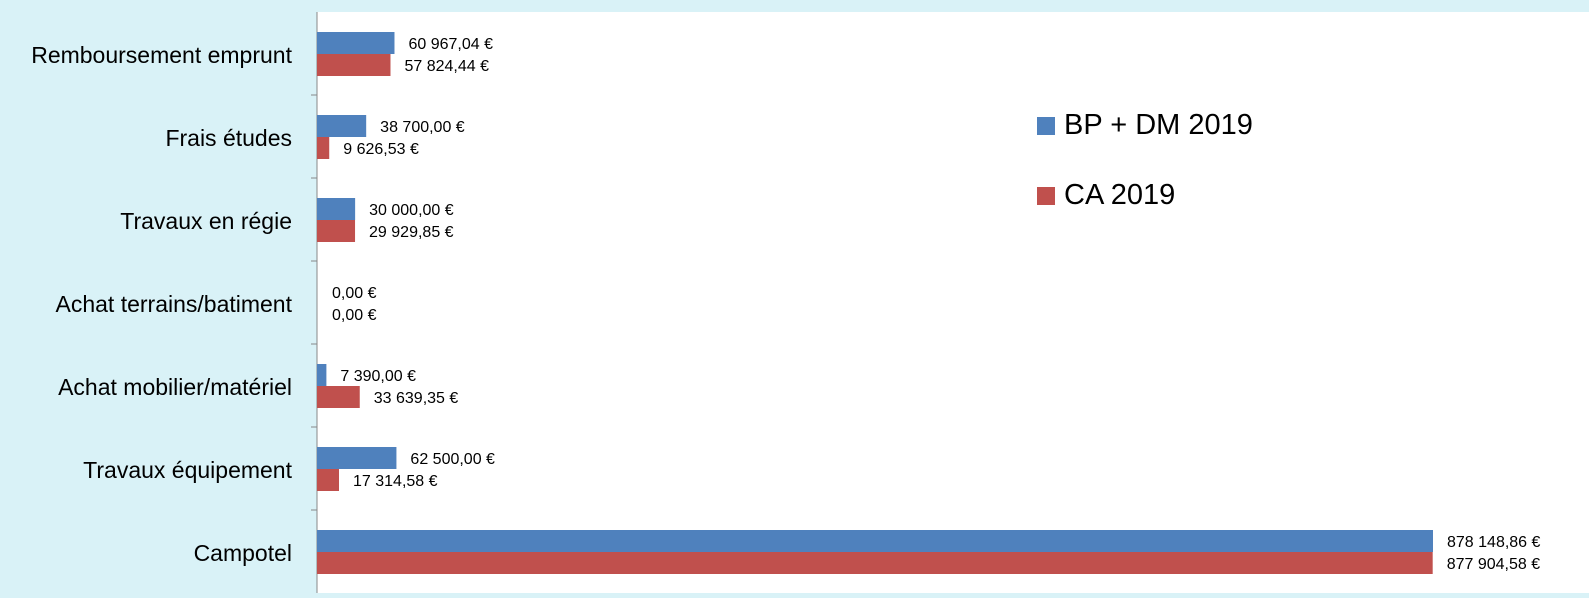 This screenshot has height=598, width=1589. Describe the element at coordinates (1494, 564) in the screenshot. I see `value-label: 877 904,58 €` at that location.